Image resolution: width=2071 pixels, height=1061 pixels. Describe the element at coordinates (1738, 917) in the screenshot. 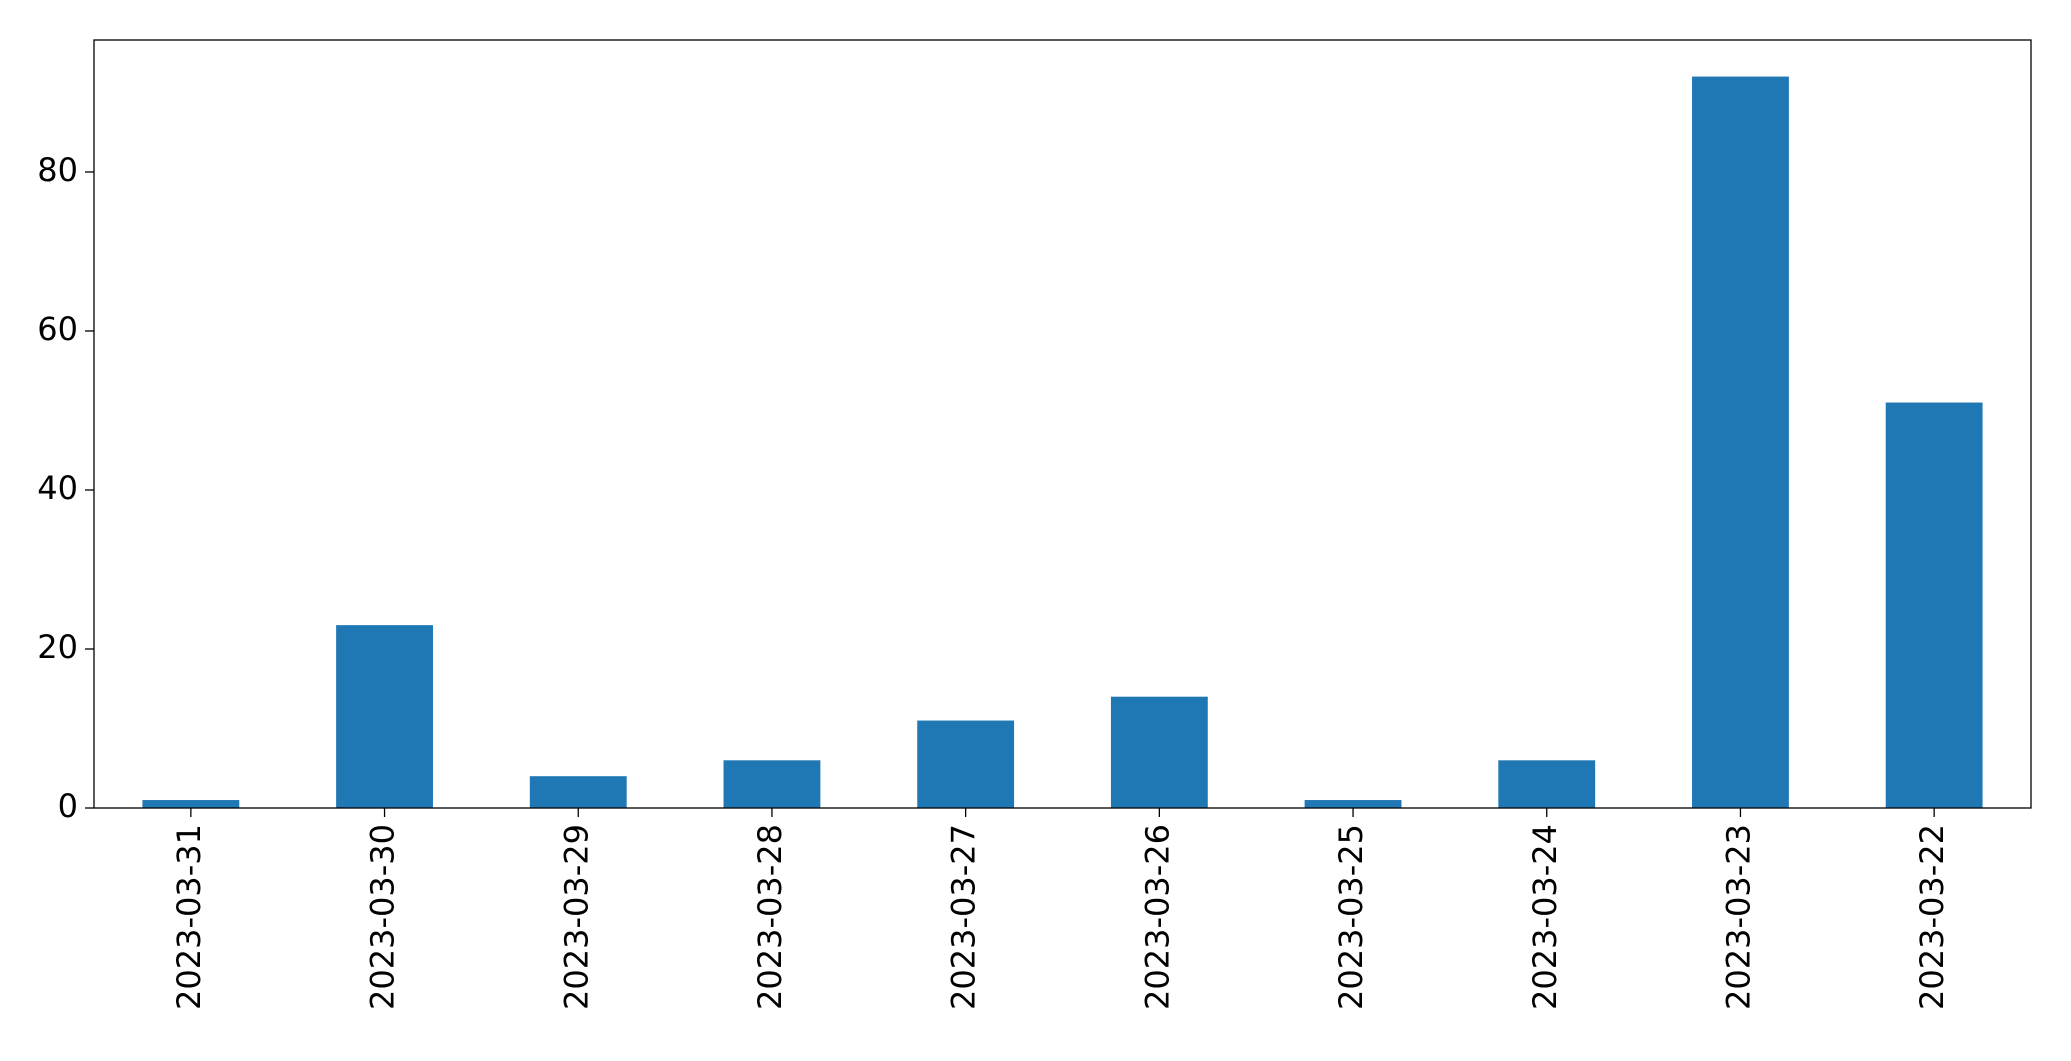

I see `x-tick-label: 2023-03-23` at that location.